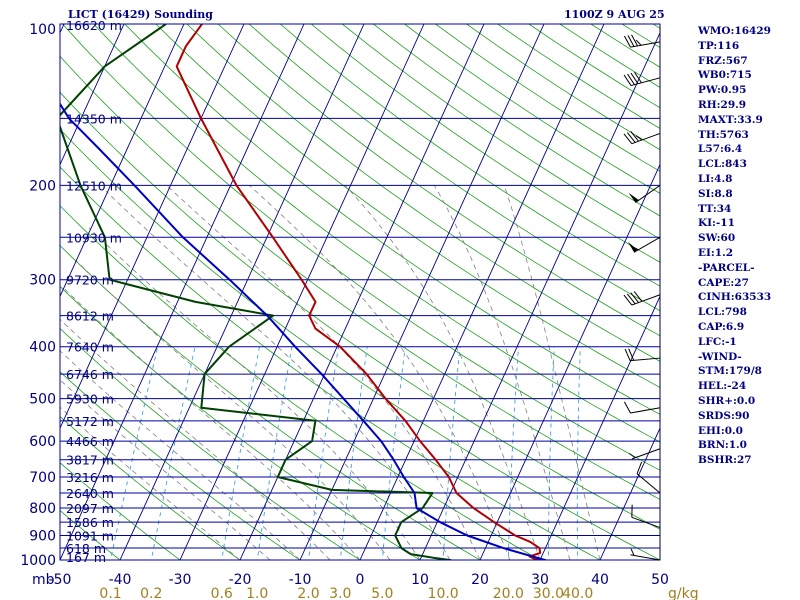 The height and width of the screenshot is (600, 800). Describe the element at coordinates (730, 371) in the screenshot. I see `sounding-index: STM:179/8` at that location.